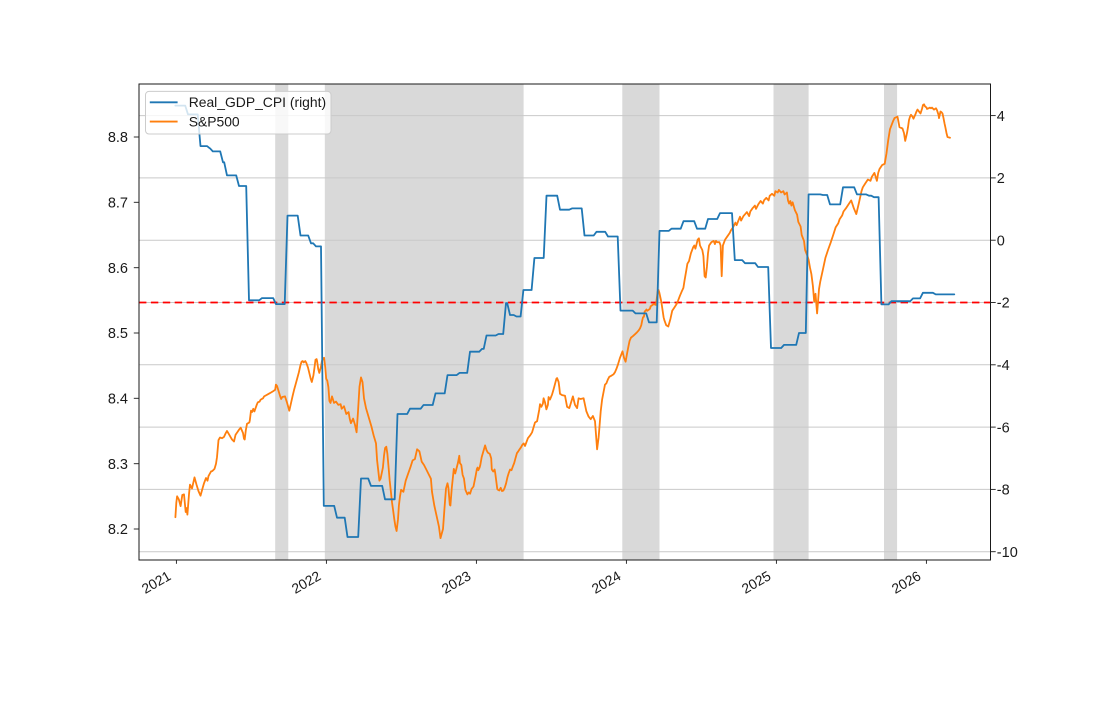  Describe the element at coordinates (118, 269) in the screenshot. I see `svg-text: 8.6` at that location.